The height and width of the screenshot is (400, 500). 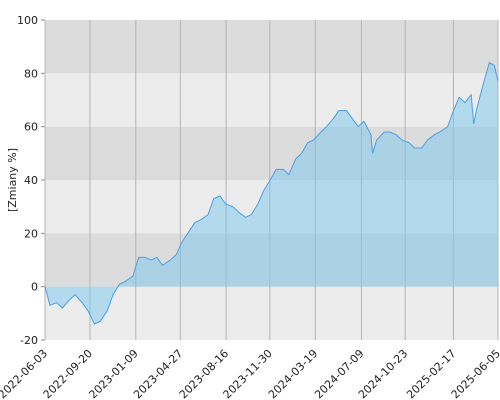 What do you see at coordinates (34, 287) in the screenshot?
I see `y-tick-label: 0` at bounding box center [34, 287].